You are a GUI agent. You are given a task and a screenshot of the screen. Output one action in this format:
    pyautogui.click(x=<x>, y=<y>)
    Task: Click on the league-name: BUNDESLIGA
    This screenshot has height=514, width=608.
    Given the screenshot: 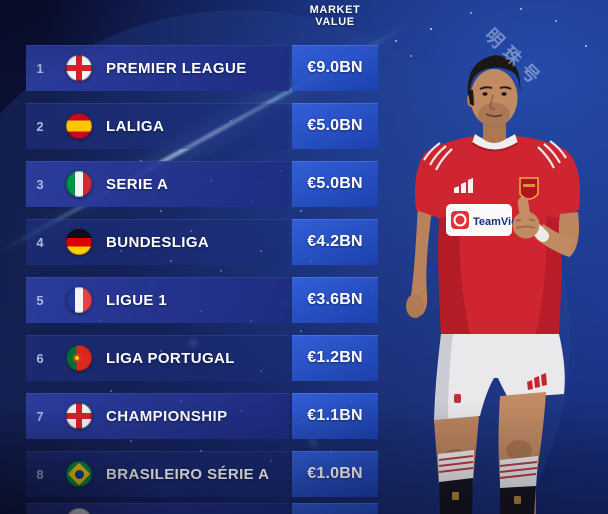 What is the action you would take?
    pyautogui.click(x=158, y=242)
    